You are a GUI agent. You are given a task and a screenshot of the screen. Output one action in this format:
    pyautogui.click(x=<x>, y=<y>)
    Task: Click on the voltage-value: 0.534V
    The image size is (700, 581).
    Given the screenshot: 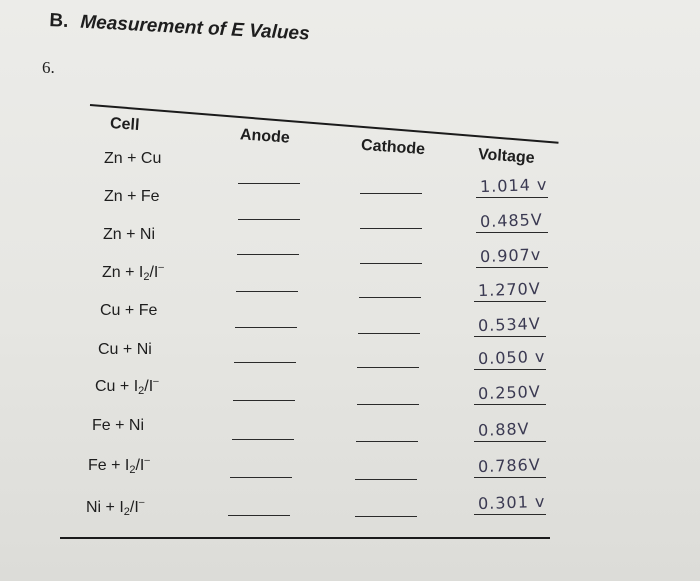 What is the action you would take?
    pyautogui.click(x=509, y=324)
    